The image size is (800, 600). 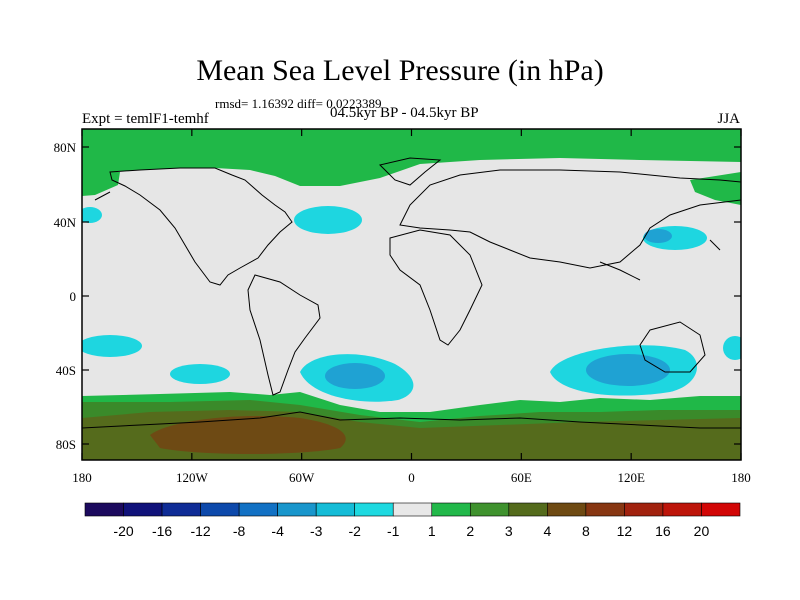 What do you see at coordinates (470, 531) in the screenshot?
I see `colorbar-label: 2` at bounding box center [470, 531].